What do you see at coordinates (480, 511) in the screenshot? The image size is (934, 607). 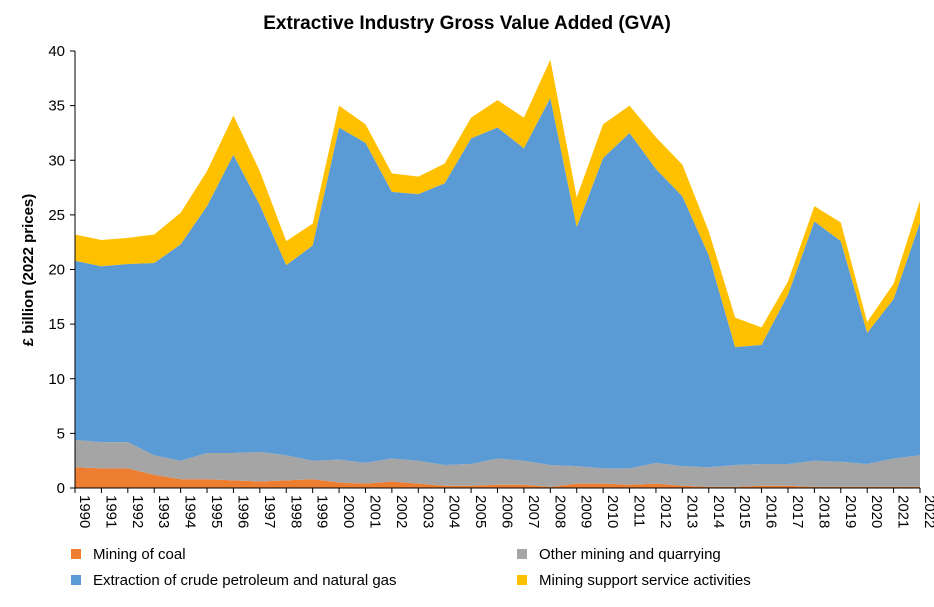 I see `x-tick-label: 2005` at bounding box center [480, 511].